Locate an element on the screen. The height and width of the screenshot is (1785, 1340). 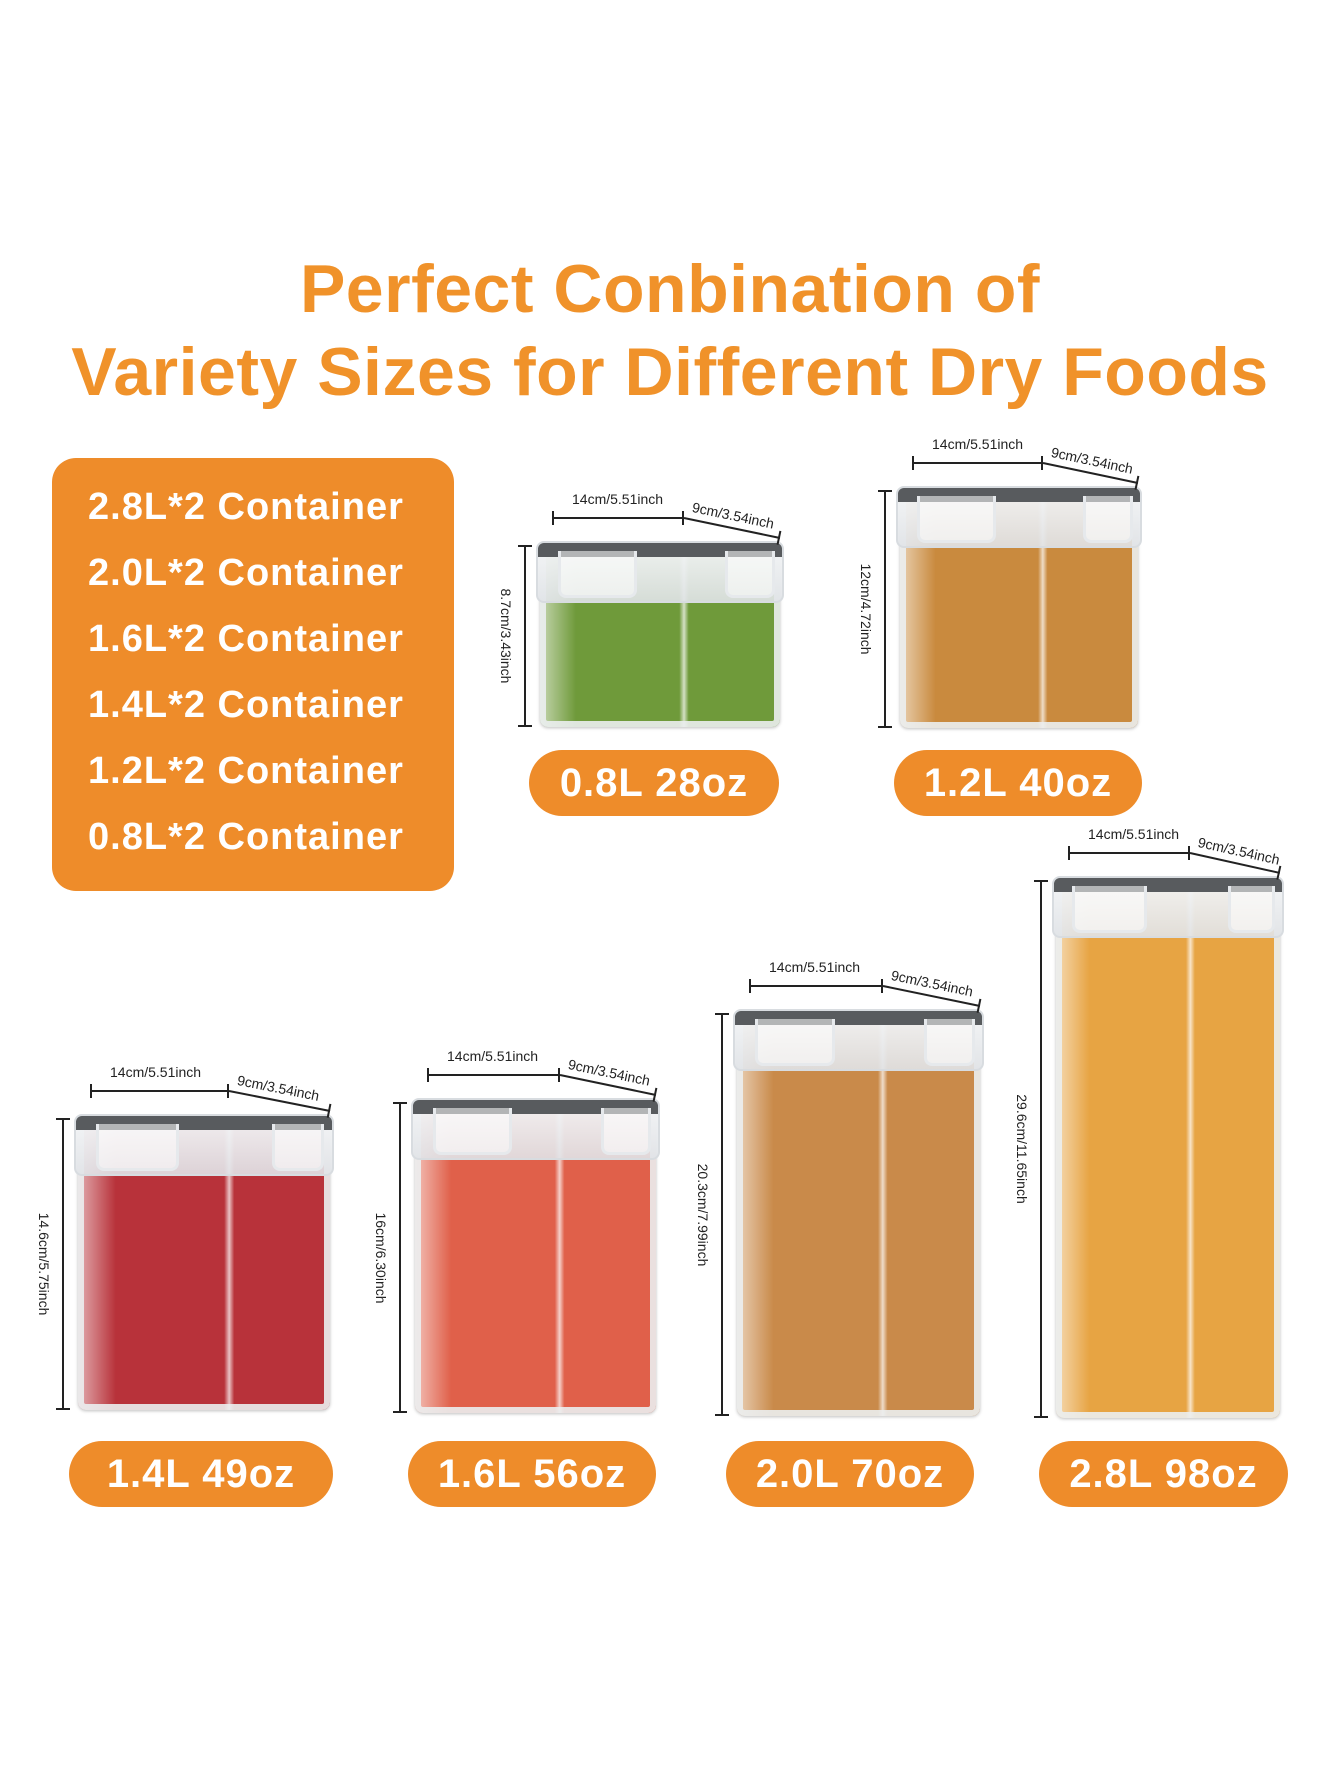
headline-line-2: Variety Sizes for Different Dry Foods is located at coordinates (670, 372).